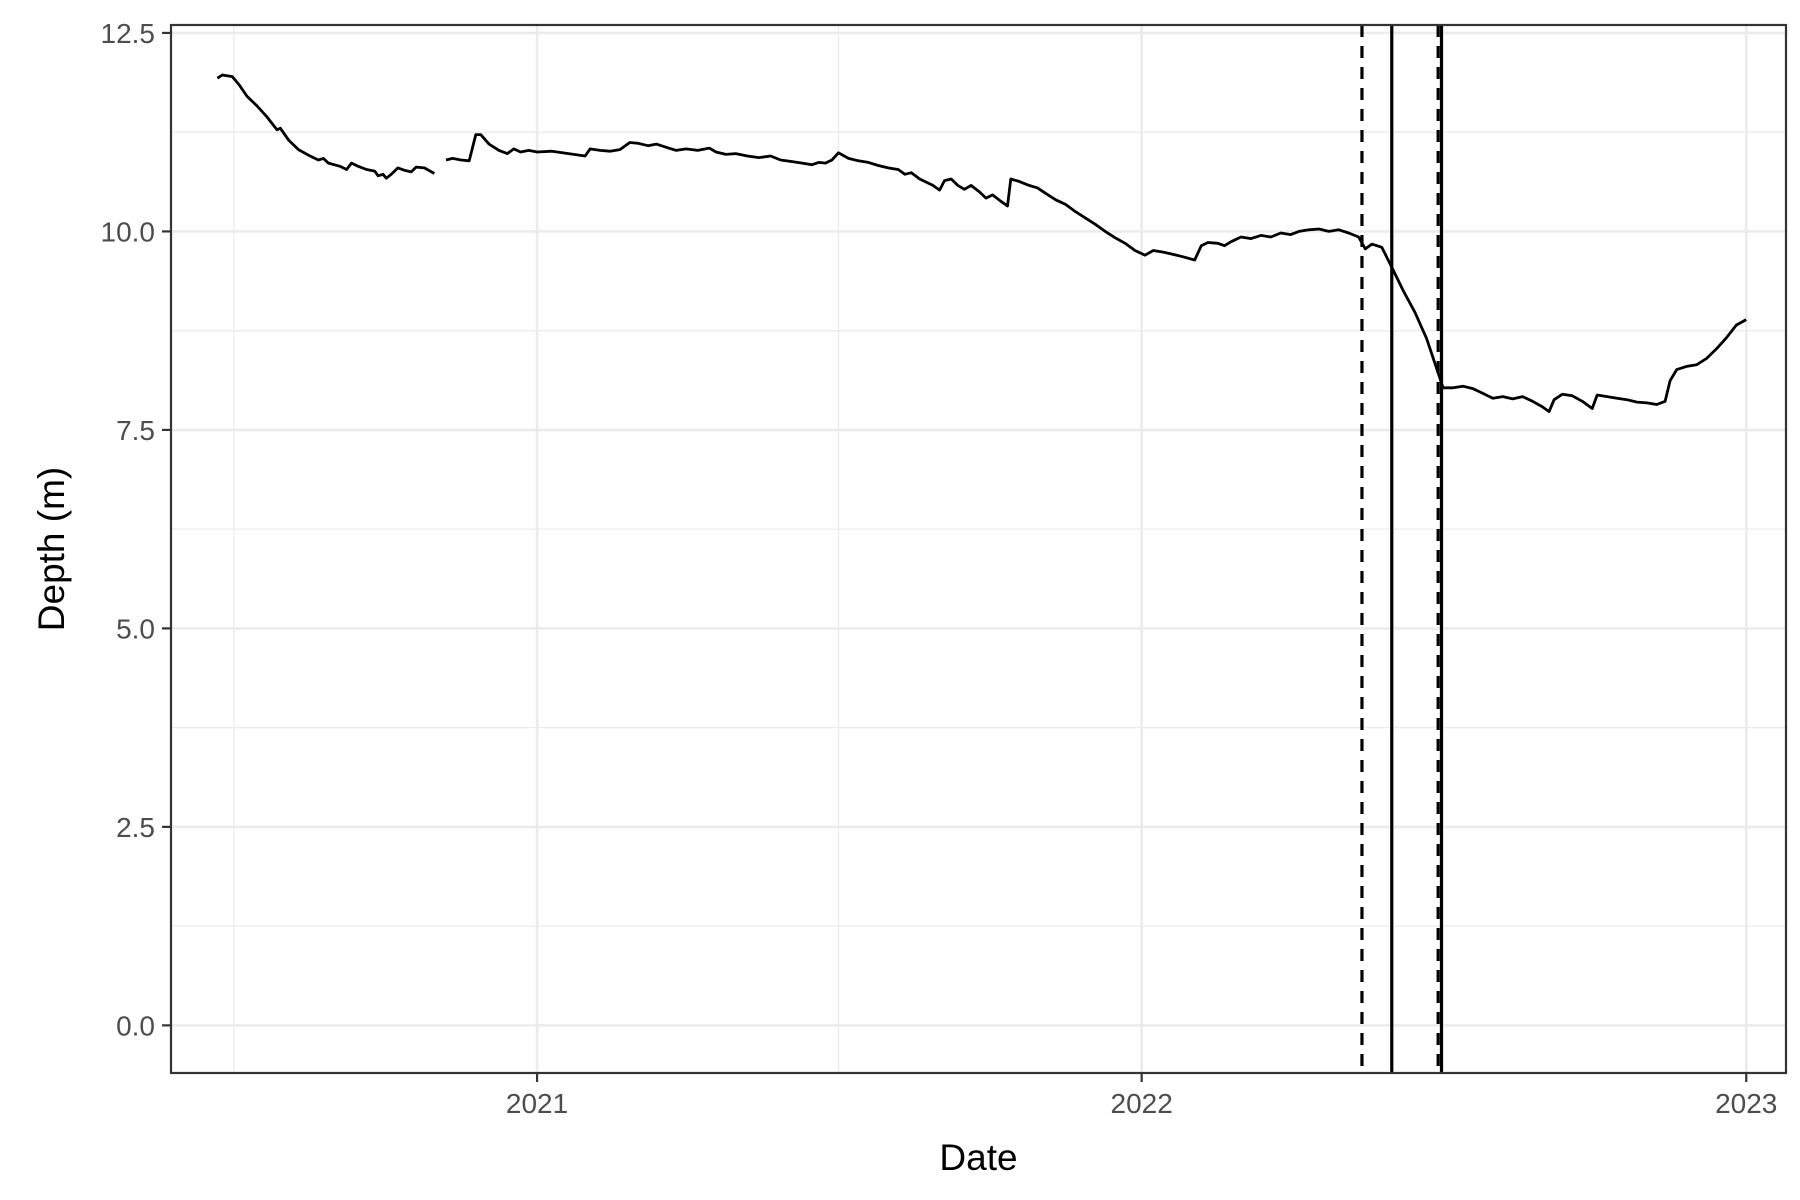  I want to click on y-tick-label: 10.0, so click(128, 231).